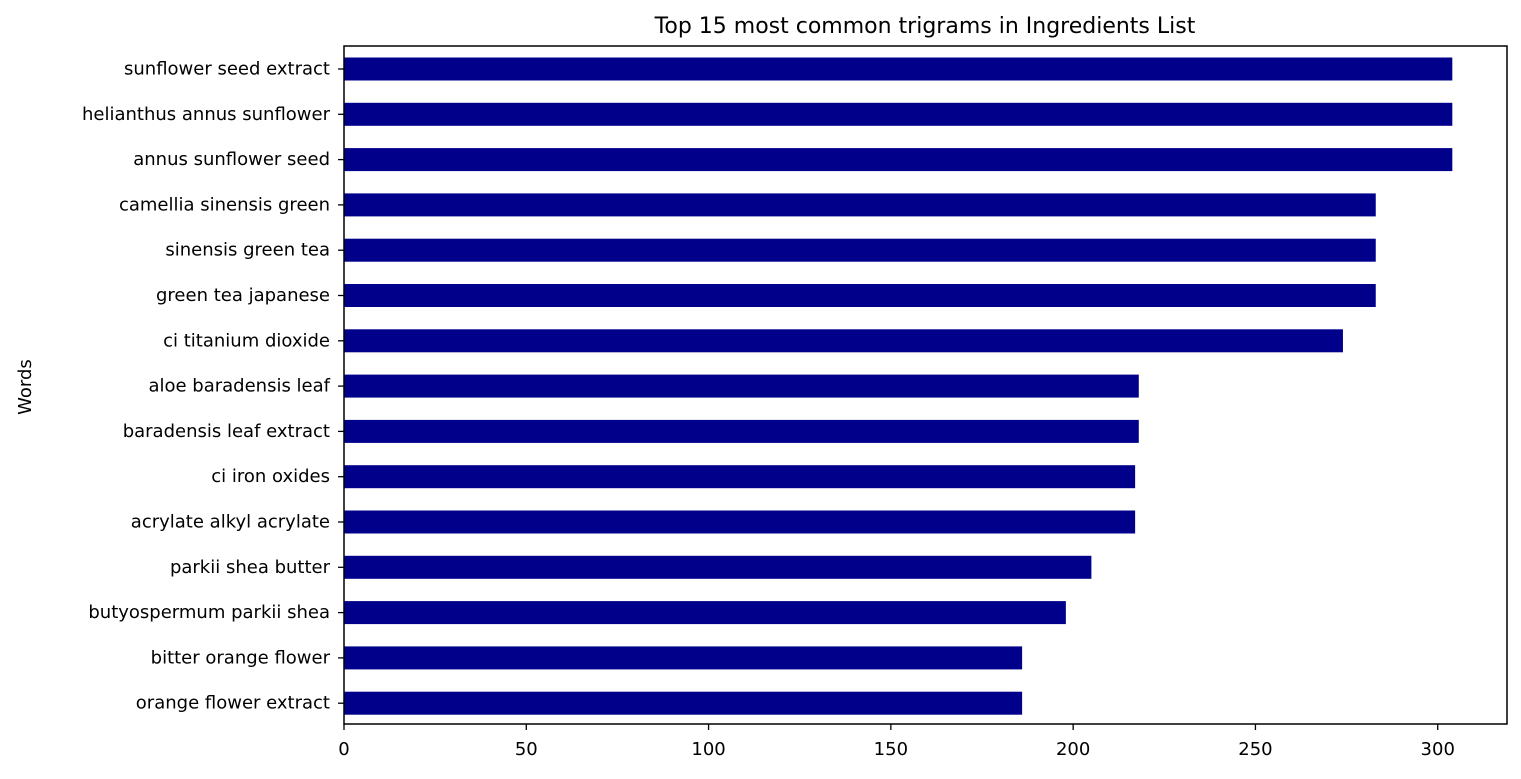  I want to click on x-tick-label: 150, so click(891, 749).